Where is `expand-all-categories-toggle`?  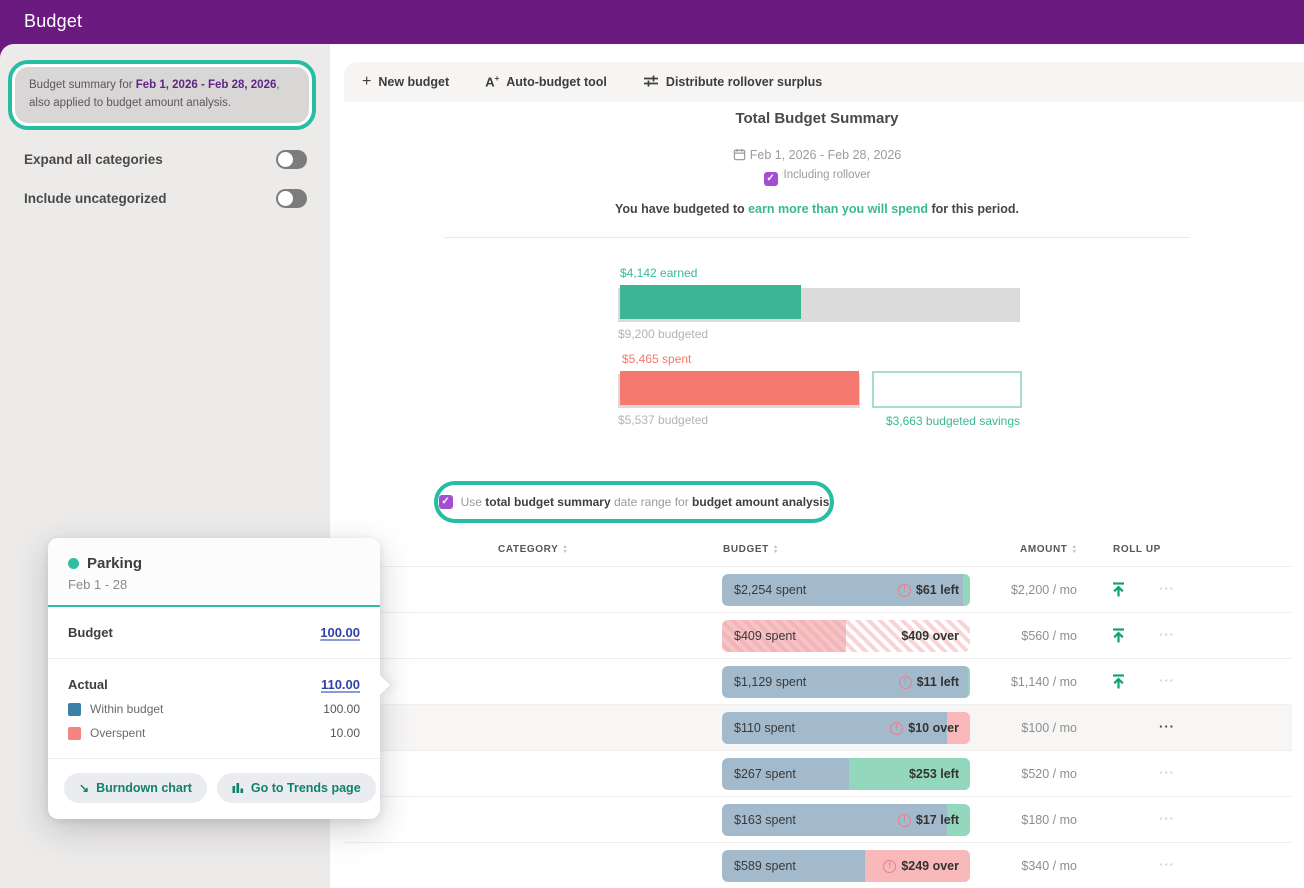 expand-all-categories-toggle is located at coordinates (291, 159).